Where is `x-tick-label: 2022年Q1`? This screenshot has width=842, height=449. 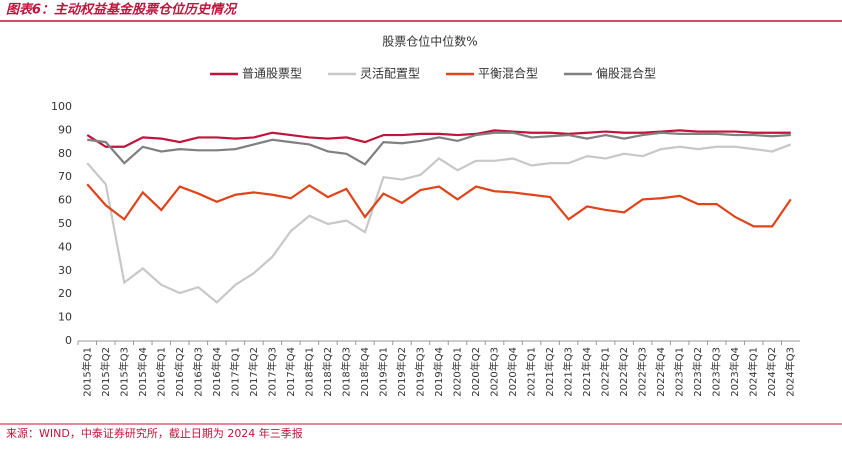
x-tick-label: 2022年Q1 is located at coordinates (605, 372).